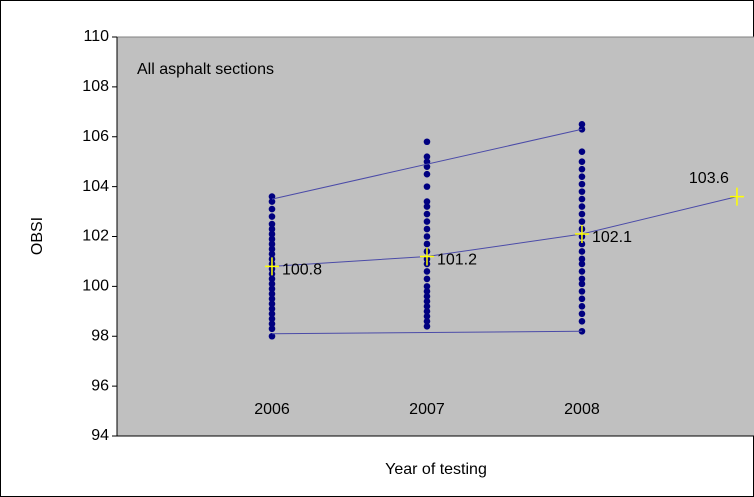 This screenshot has height=497, width=754. I want to click on y-tick-label: 106, so click(95, 136).